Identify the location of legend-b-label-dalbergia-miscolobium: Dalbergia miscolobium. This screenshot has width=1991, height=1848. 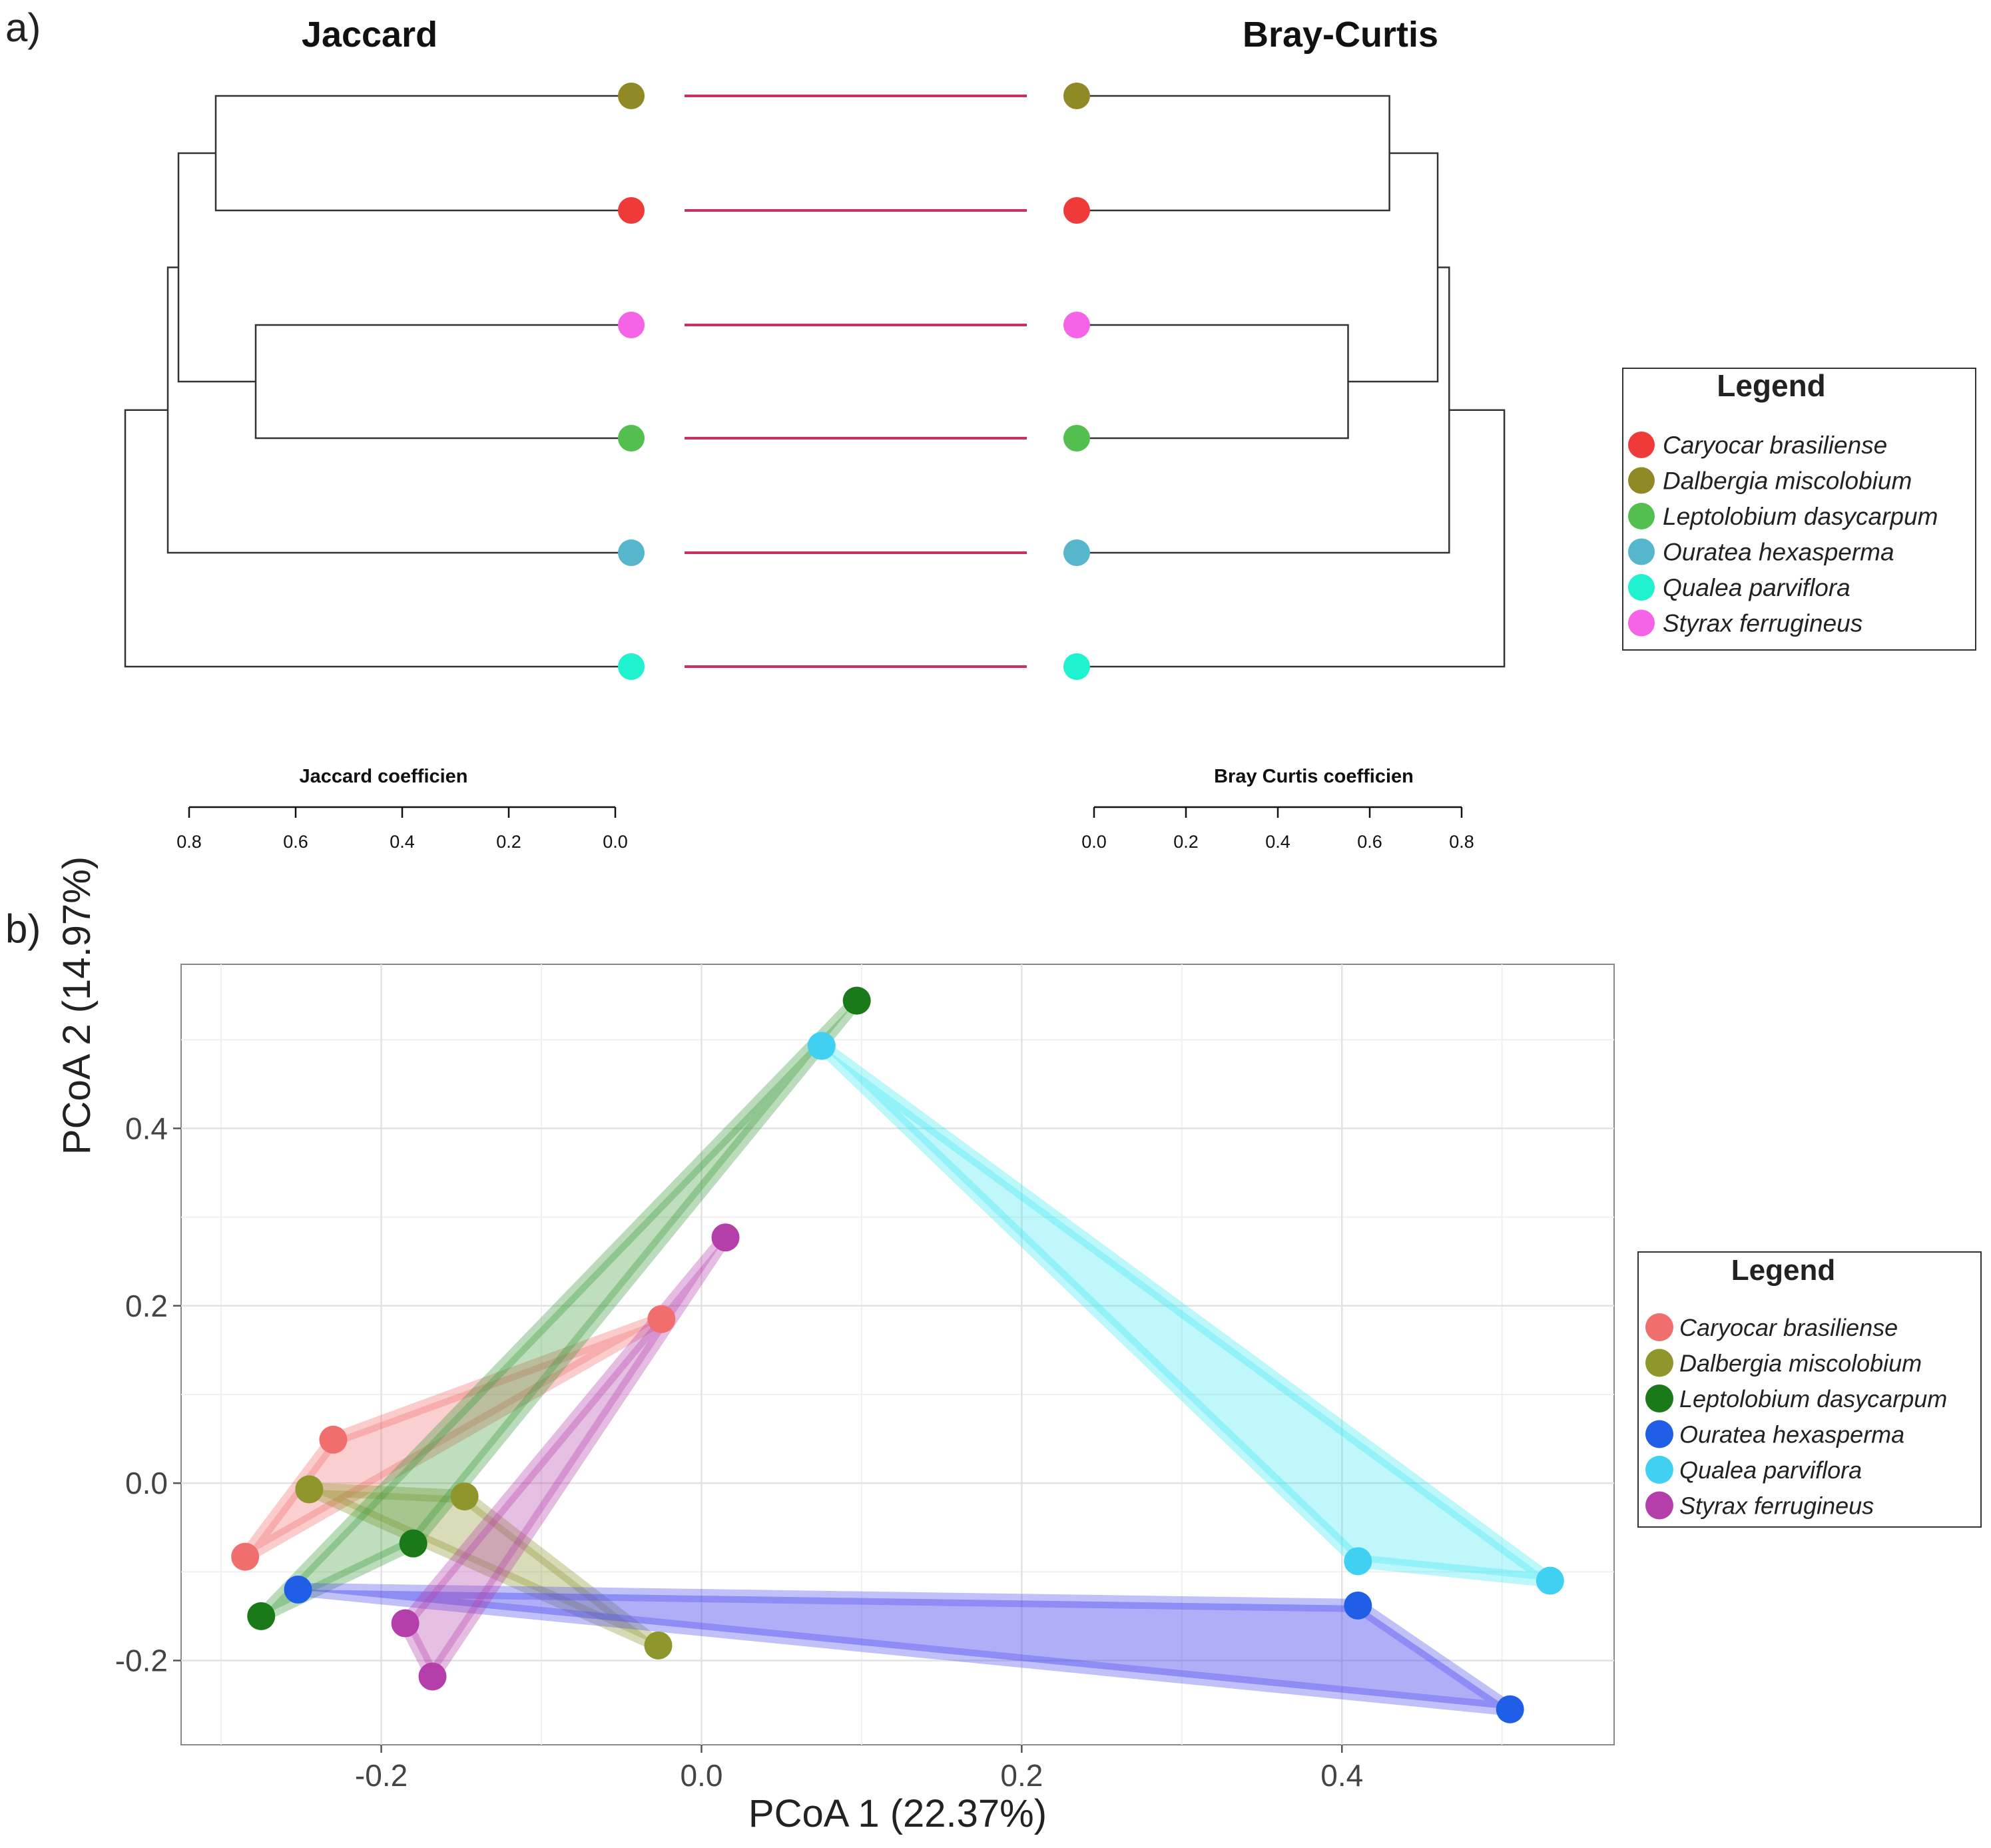
(1801, 1363).